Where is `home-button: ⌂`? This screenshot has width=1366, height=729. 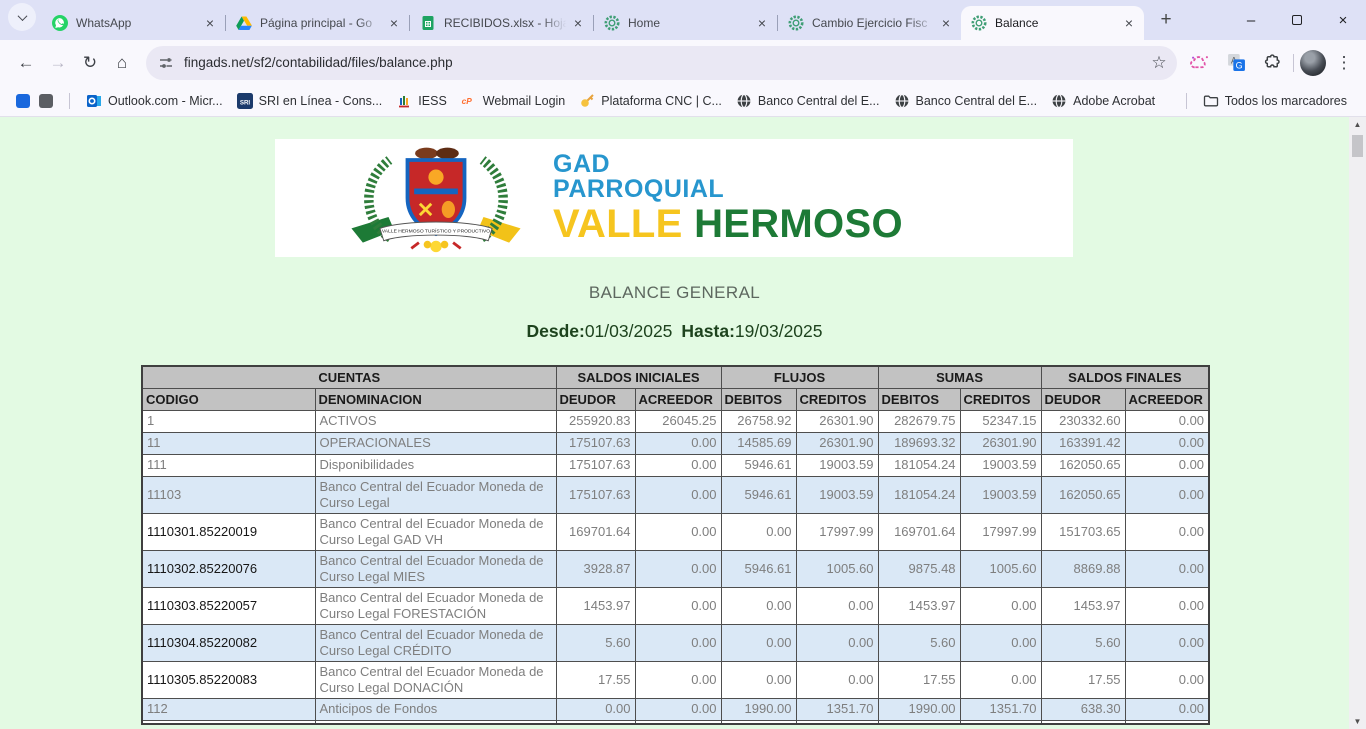
home-button: ⌂ is located at coordinates (122, 62).